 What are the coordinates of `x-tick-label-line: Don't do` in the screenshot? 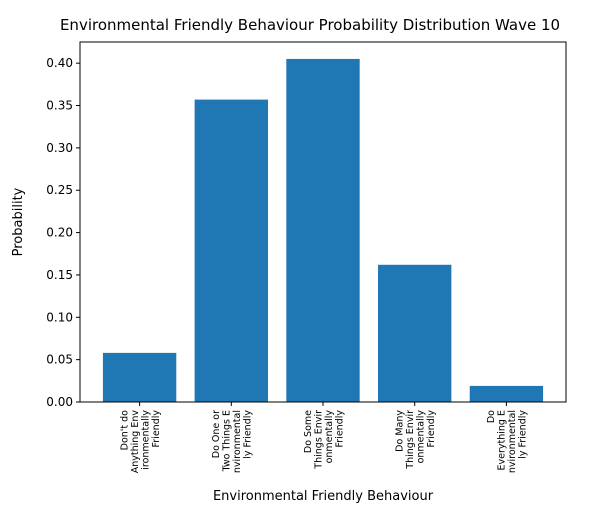 It's located at (124, 430).